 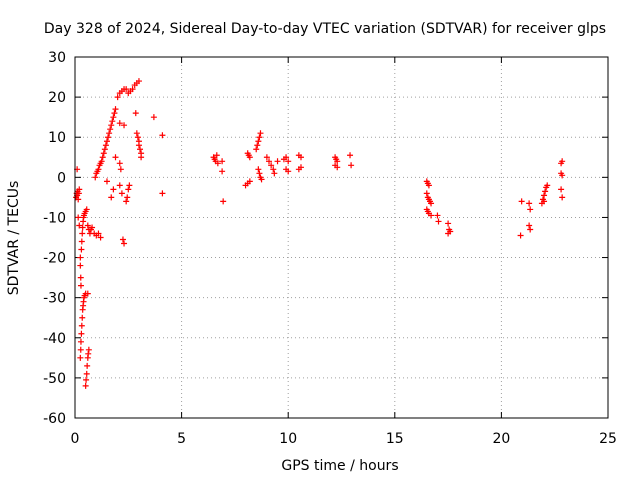 I want to click on x-axis-label: GPS time / hours, so click(x=339, y=466).